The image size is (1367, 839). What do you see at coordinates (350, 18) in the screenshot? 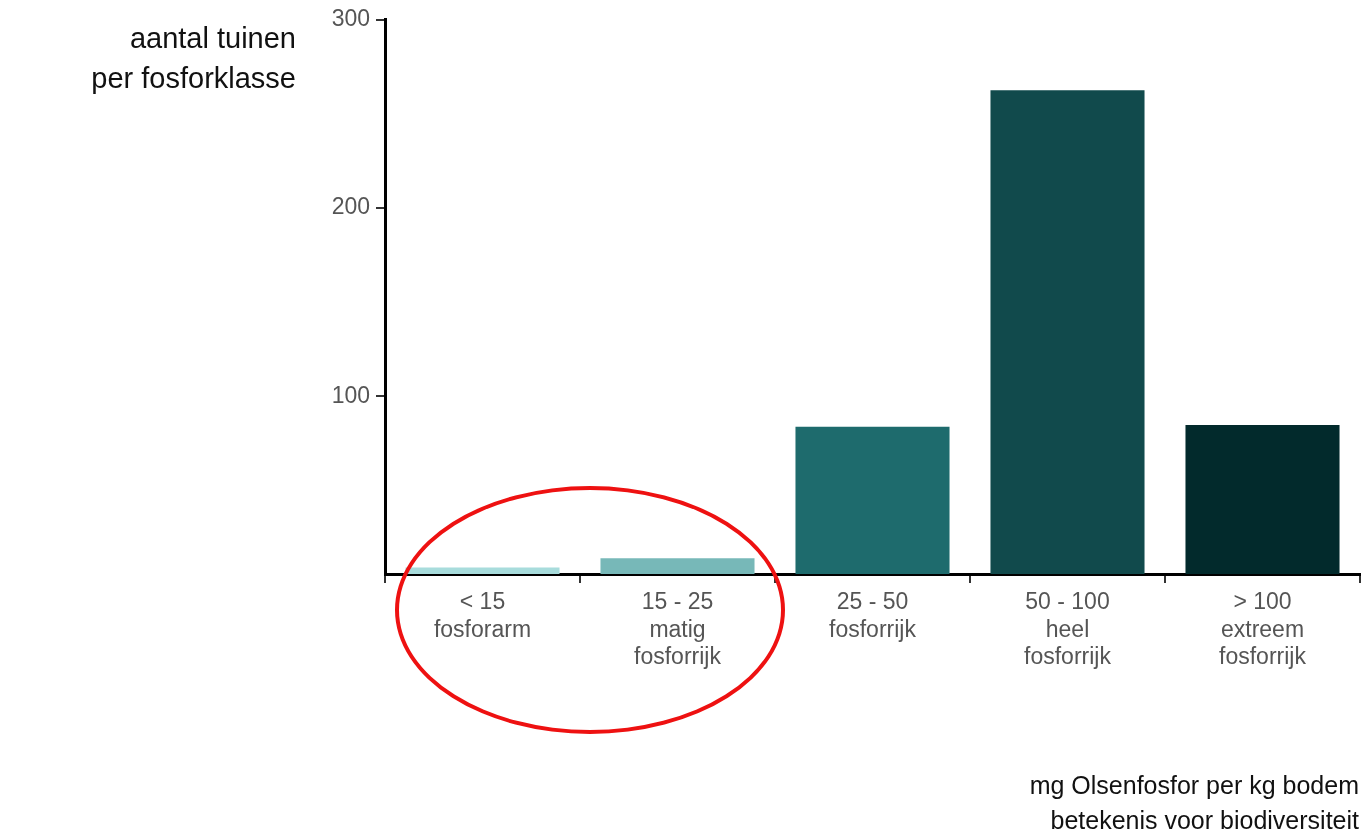
I see `y-tick-label: 300` at bounding box center [350, 18].